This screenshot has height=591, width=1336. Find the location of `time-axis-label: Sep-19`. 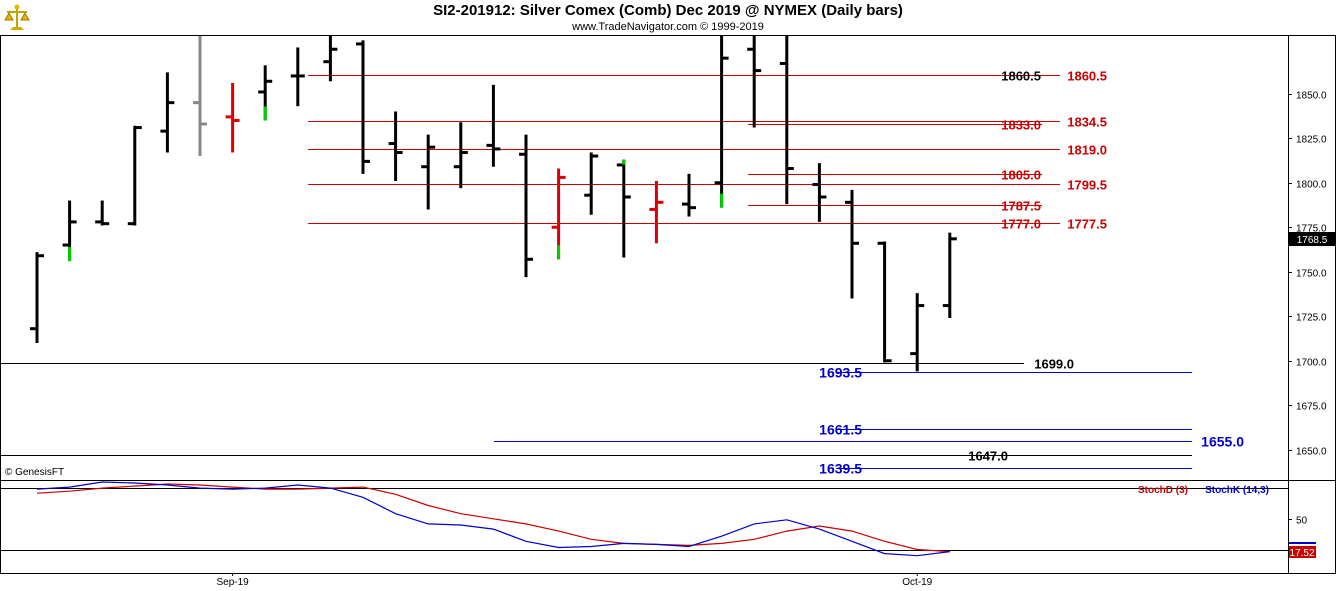

time-axis-label: Sep-19 is located at coordinates (232, 582).